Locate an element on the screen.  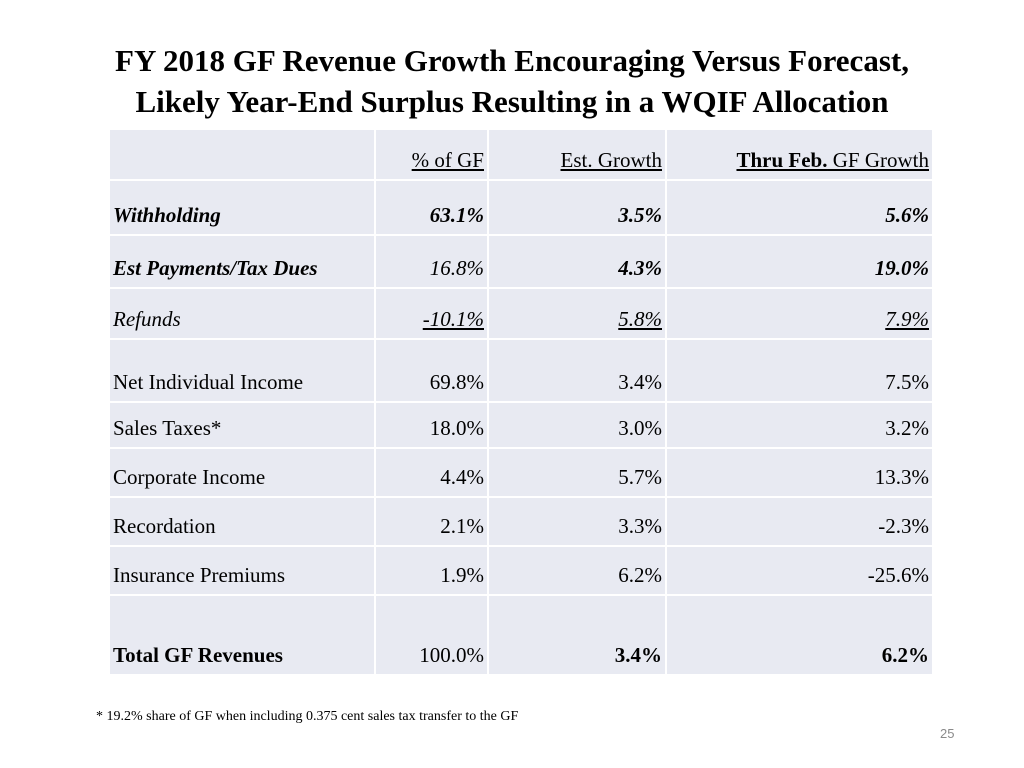
row-thru-feb: 7.9% is located at coordinates (799, 313).